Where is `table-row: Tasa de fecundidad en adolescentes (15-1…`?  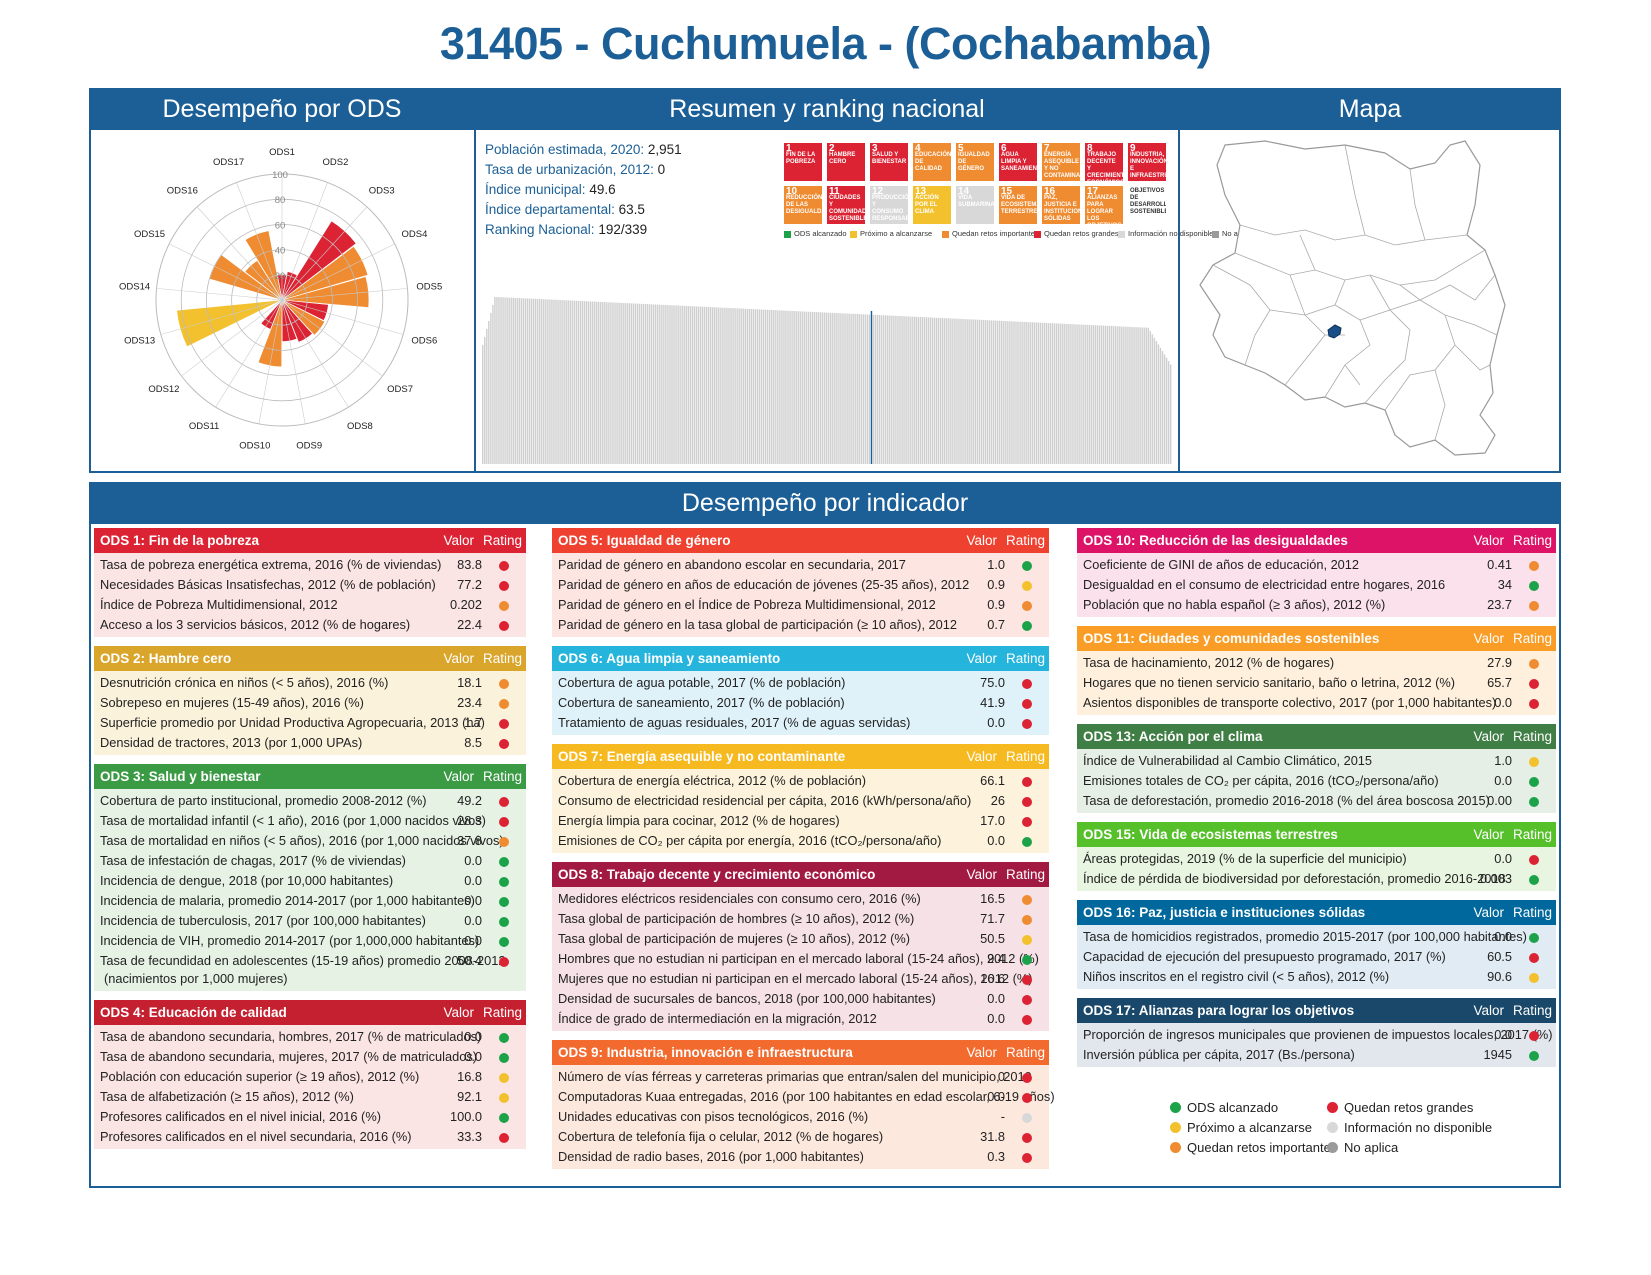
table-row: Tasa de fecundidad en adolescentes (15-1… is located at coordinates (310, 970).